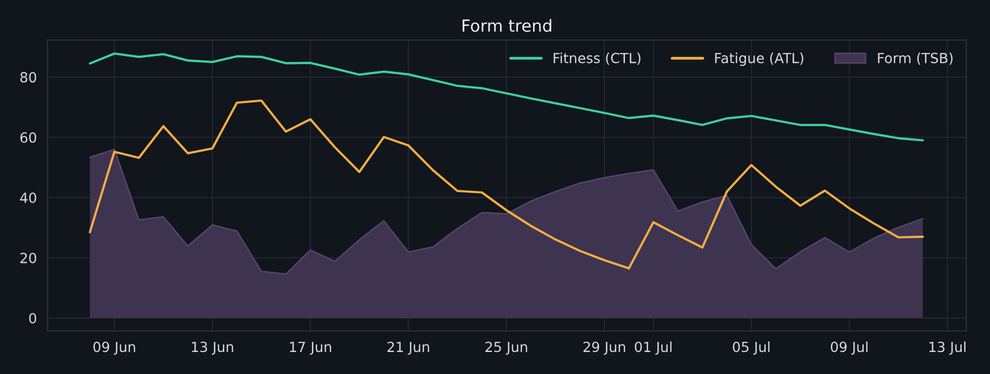  What do you see at coordinates (28, 77) in the screenshot?
I see `y-tick-label: 80` at bounding box center [28, 77].